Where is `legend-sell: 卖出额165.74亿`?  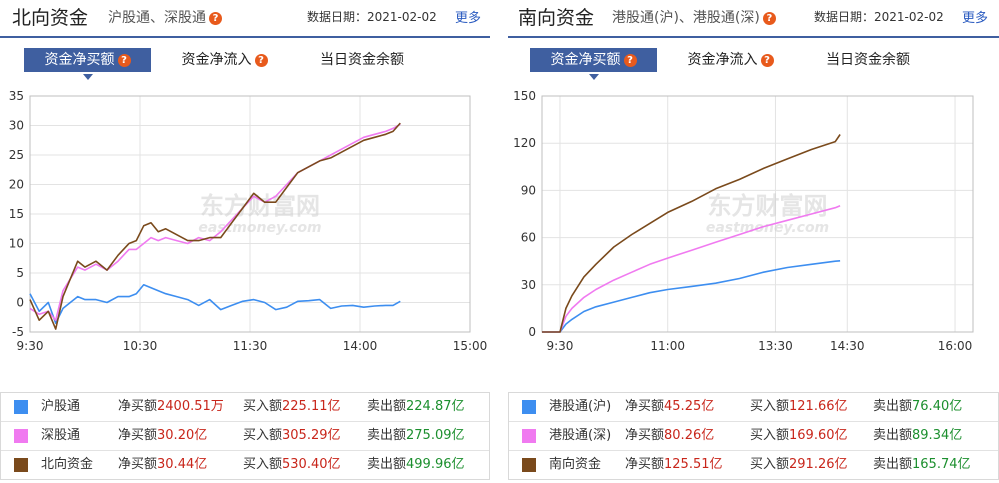
legend-sell: 卖出额165.74亿 is located at coordinates (922, 464).